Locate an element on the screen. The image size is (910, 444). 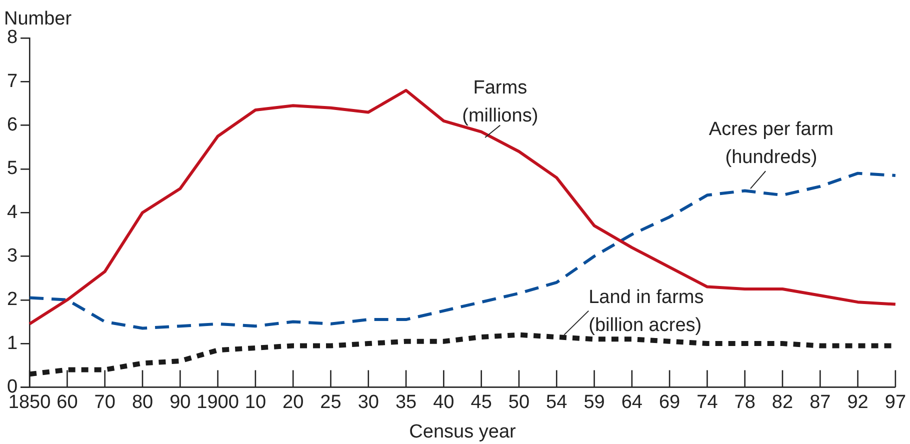
x-tick-label: 69 is located at coordinates (669, 402).